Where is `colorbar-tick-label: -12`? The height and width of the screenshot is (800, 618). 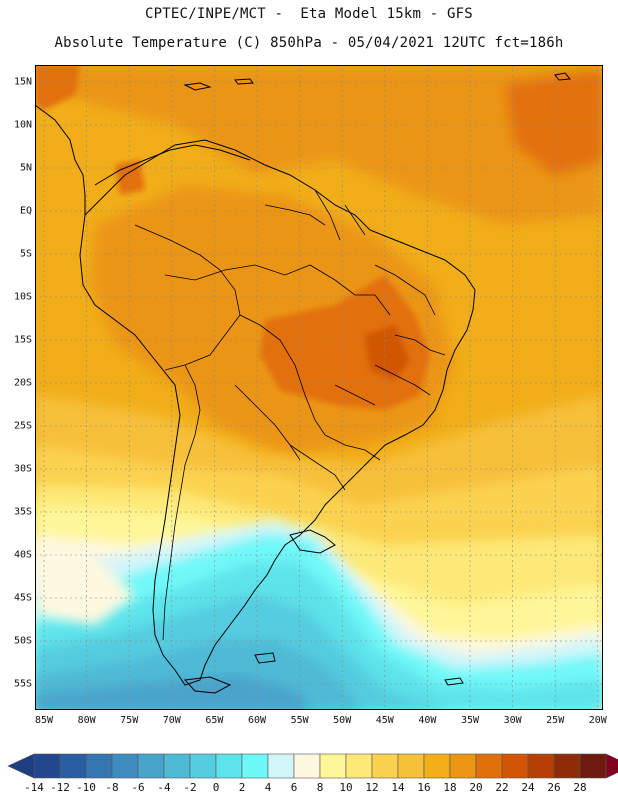
colorbar-tick-label: -12 is located at coordinates (60, 787).